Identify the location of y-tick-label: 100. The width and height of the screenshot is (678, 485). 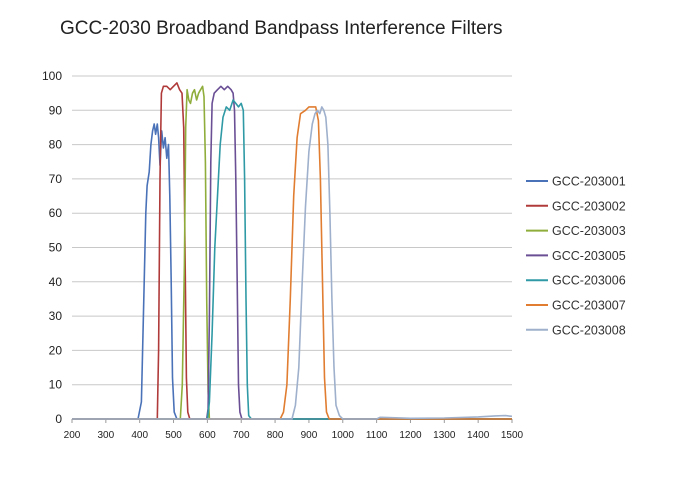
(52, 76).